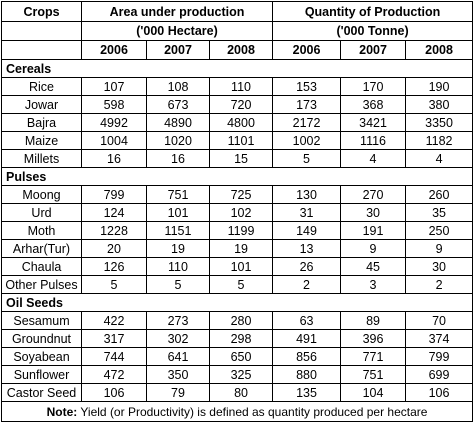 This screenshot has height=422, width=474. Describe the element at coordinates (237, 338) in the screenshot. I see `table-row: Groundnut 317 302 298 491 396 374` at that location.